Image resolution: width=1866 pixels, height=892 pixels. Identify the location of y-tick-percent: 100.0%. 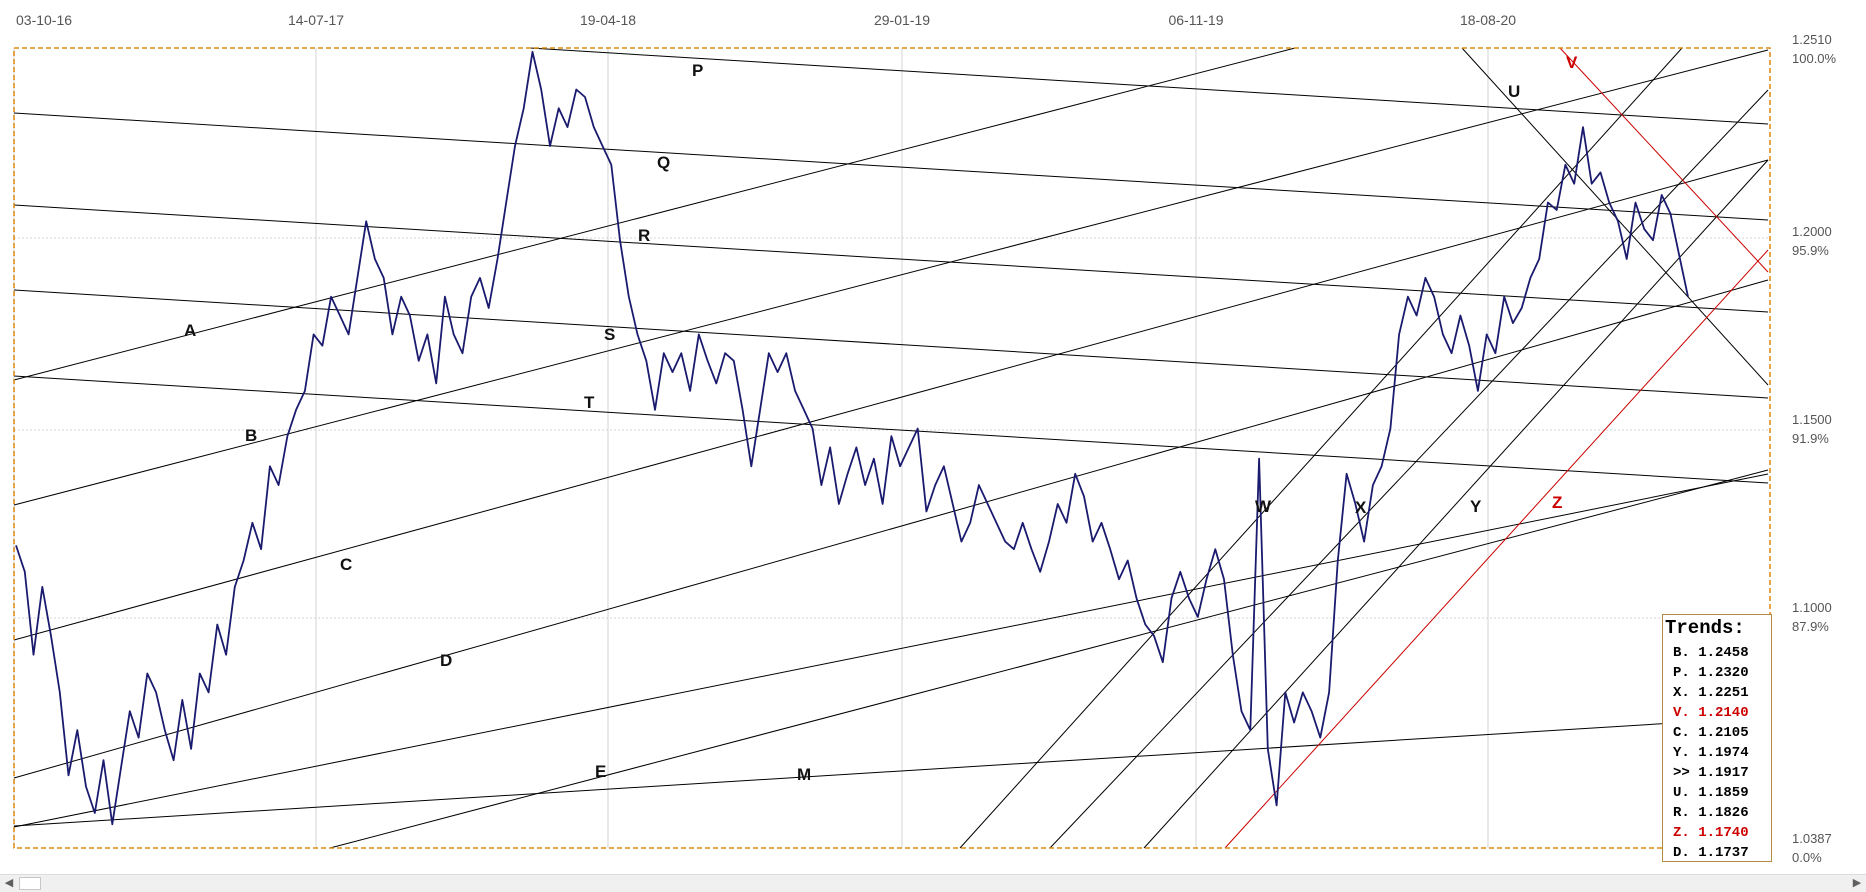
(1814, 58).